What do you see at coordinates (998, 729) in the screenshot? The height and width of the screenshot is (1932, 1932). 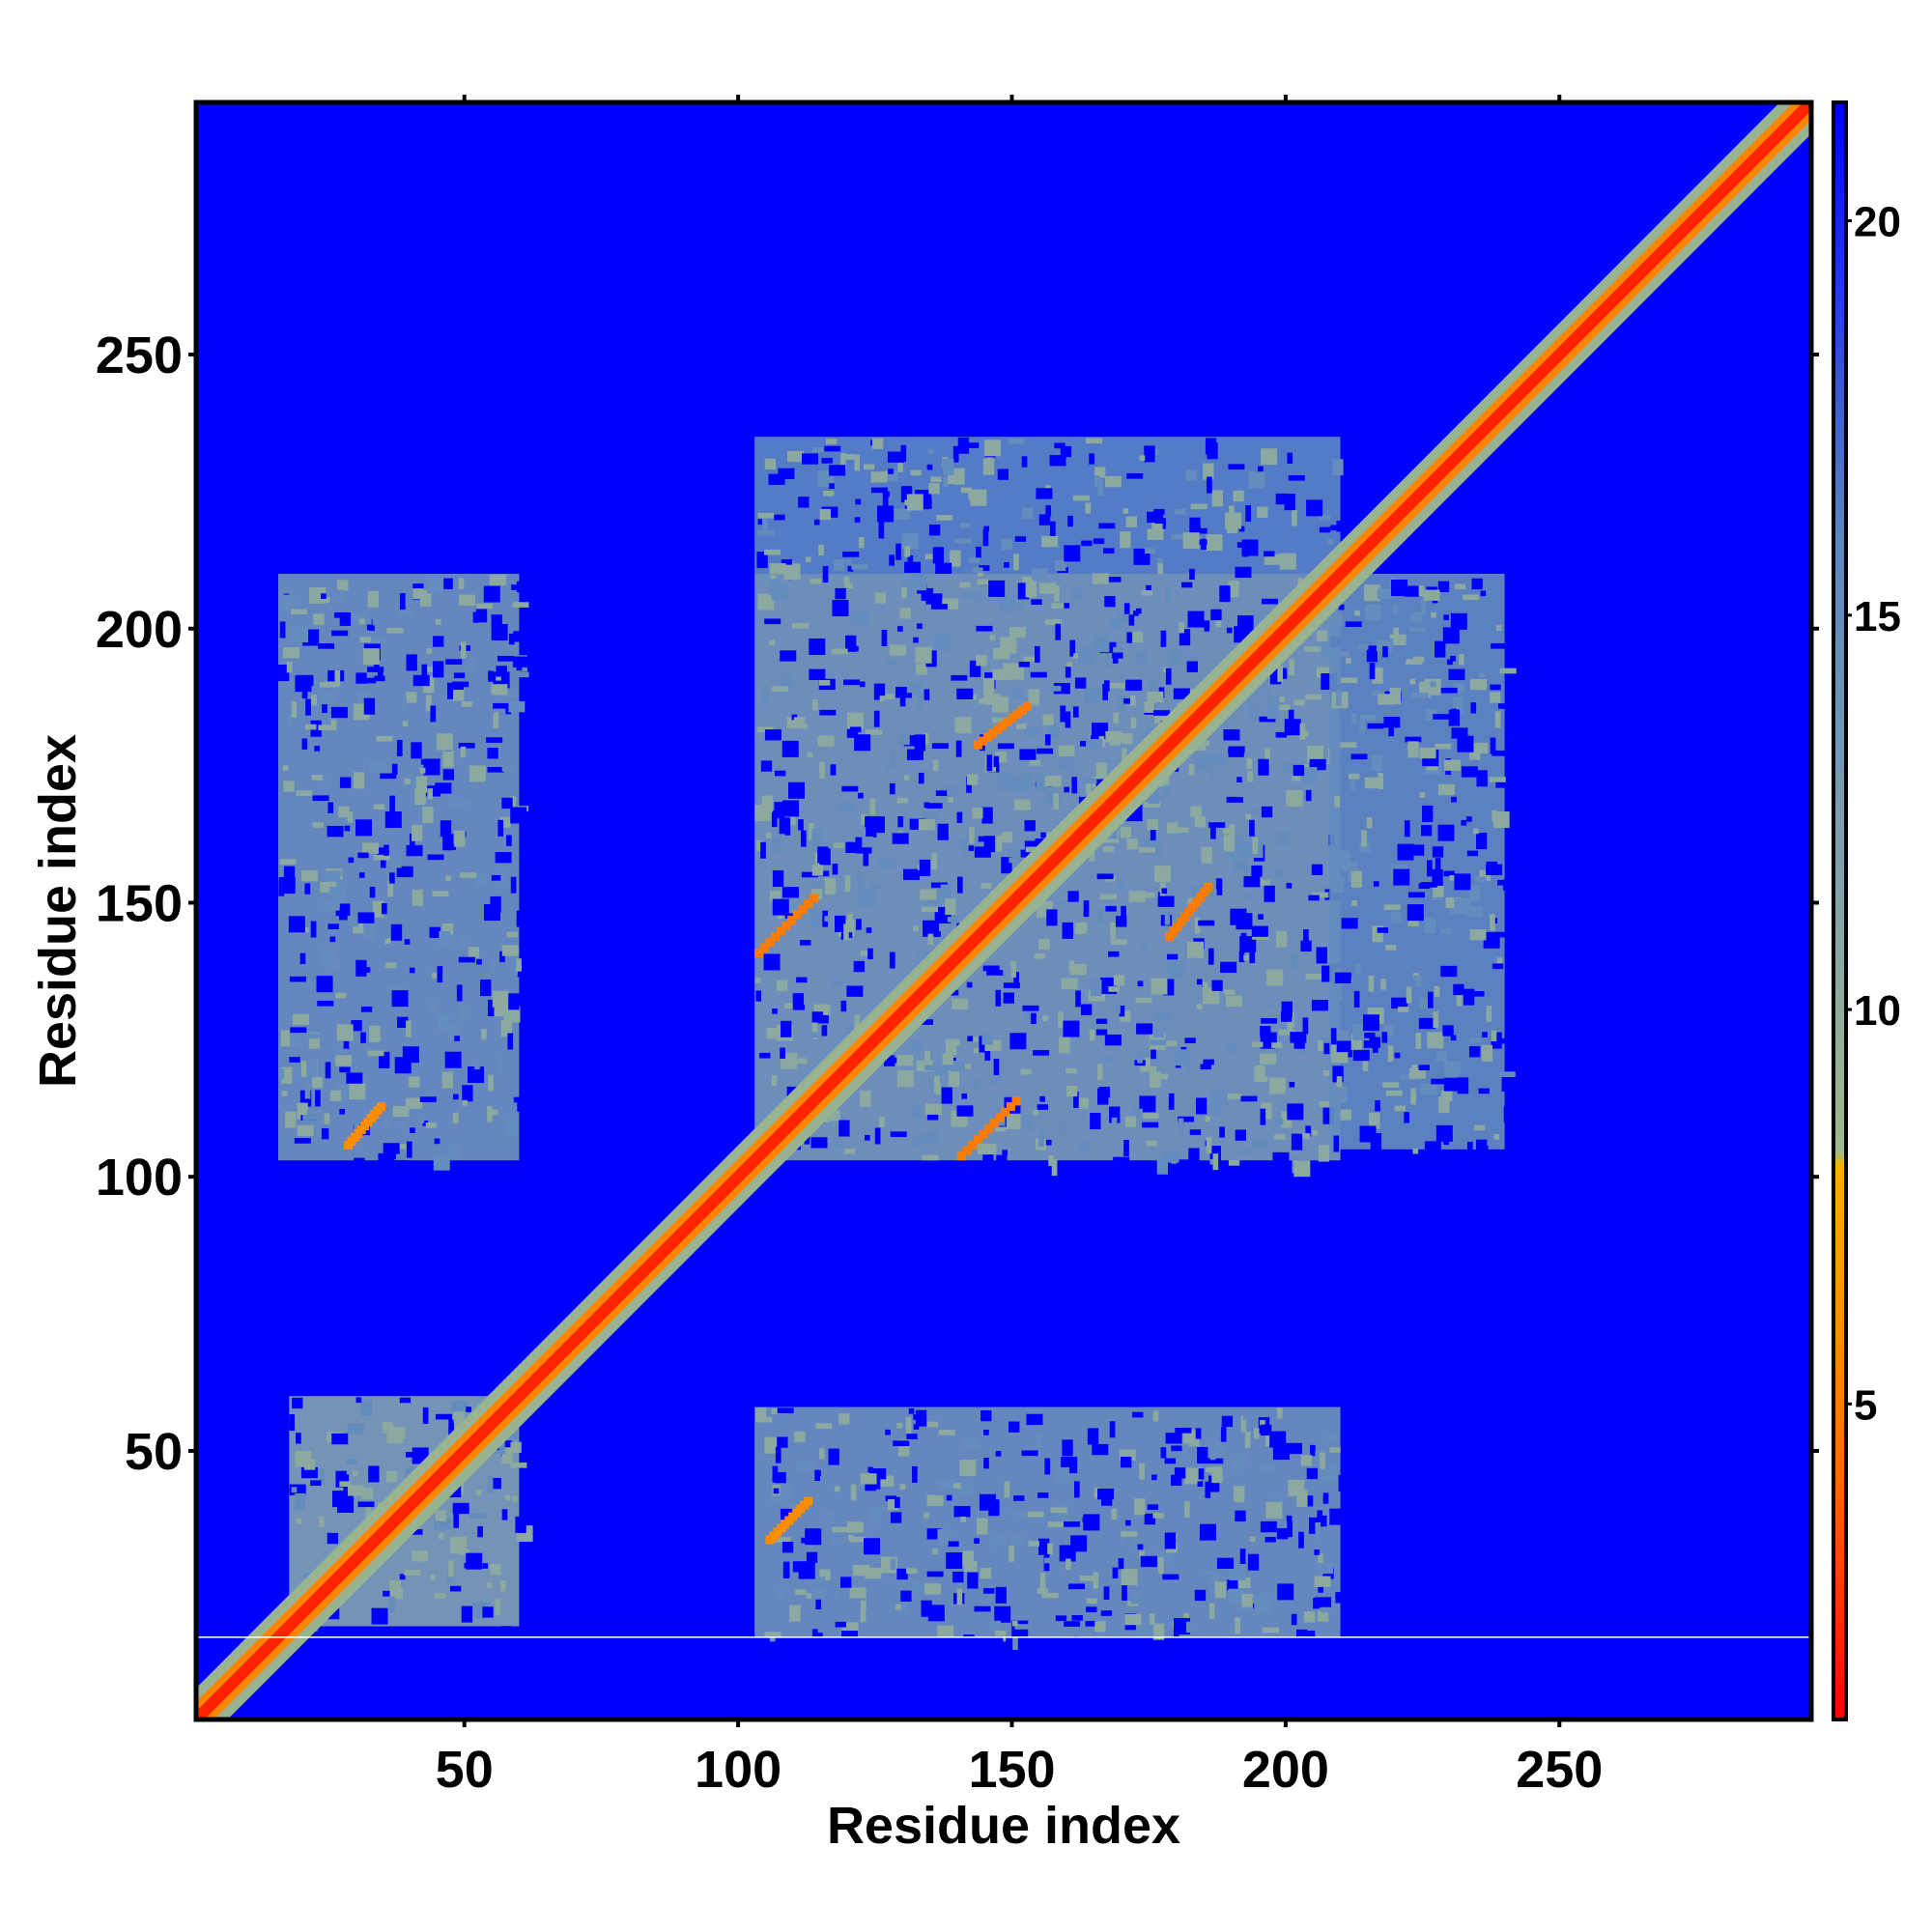 I see `secondary-contact-cell` at bounding box center [998, 729].